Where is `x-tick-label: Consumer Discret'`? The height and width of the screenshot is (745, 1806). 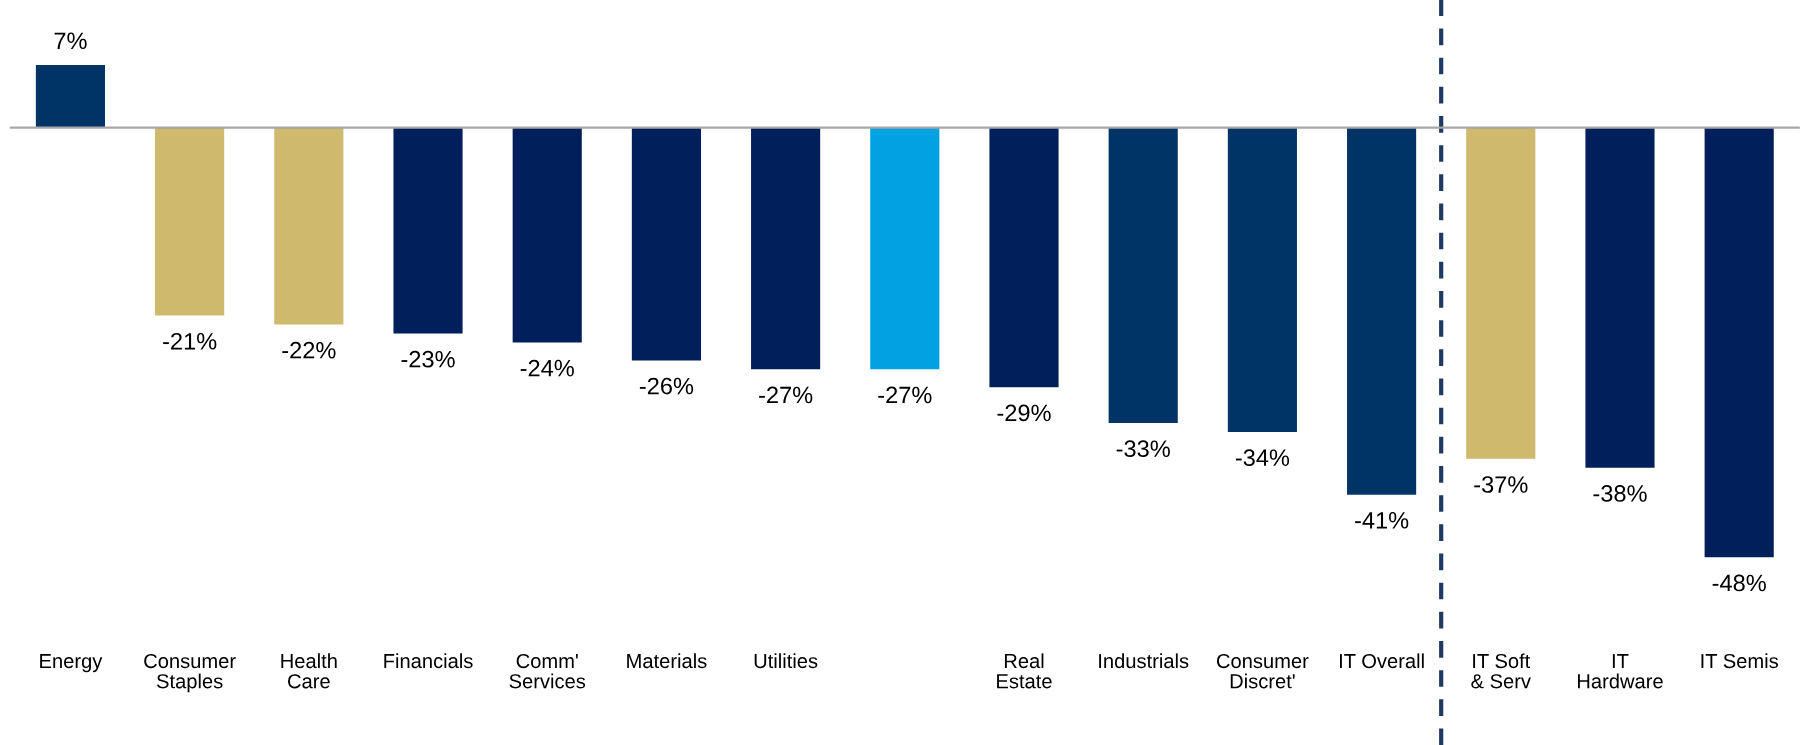
x-tick-label: Consumer Discret' is located at coordinates (1262, 671).